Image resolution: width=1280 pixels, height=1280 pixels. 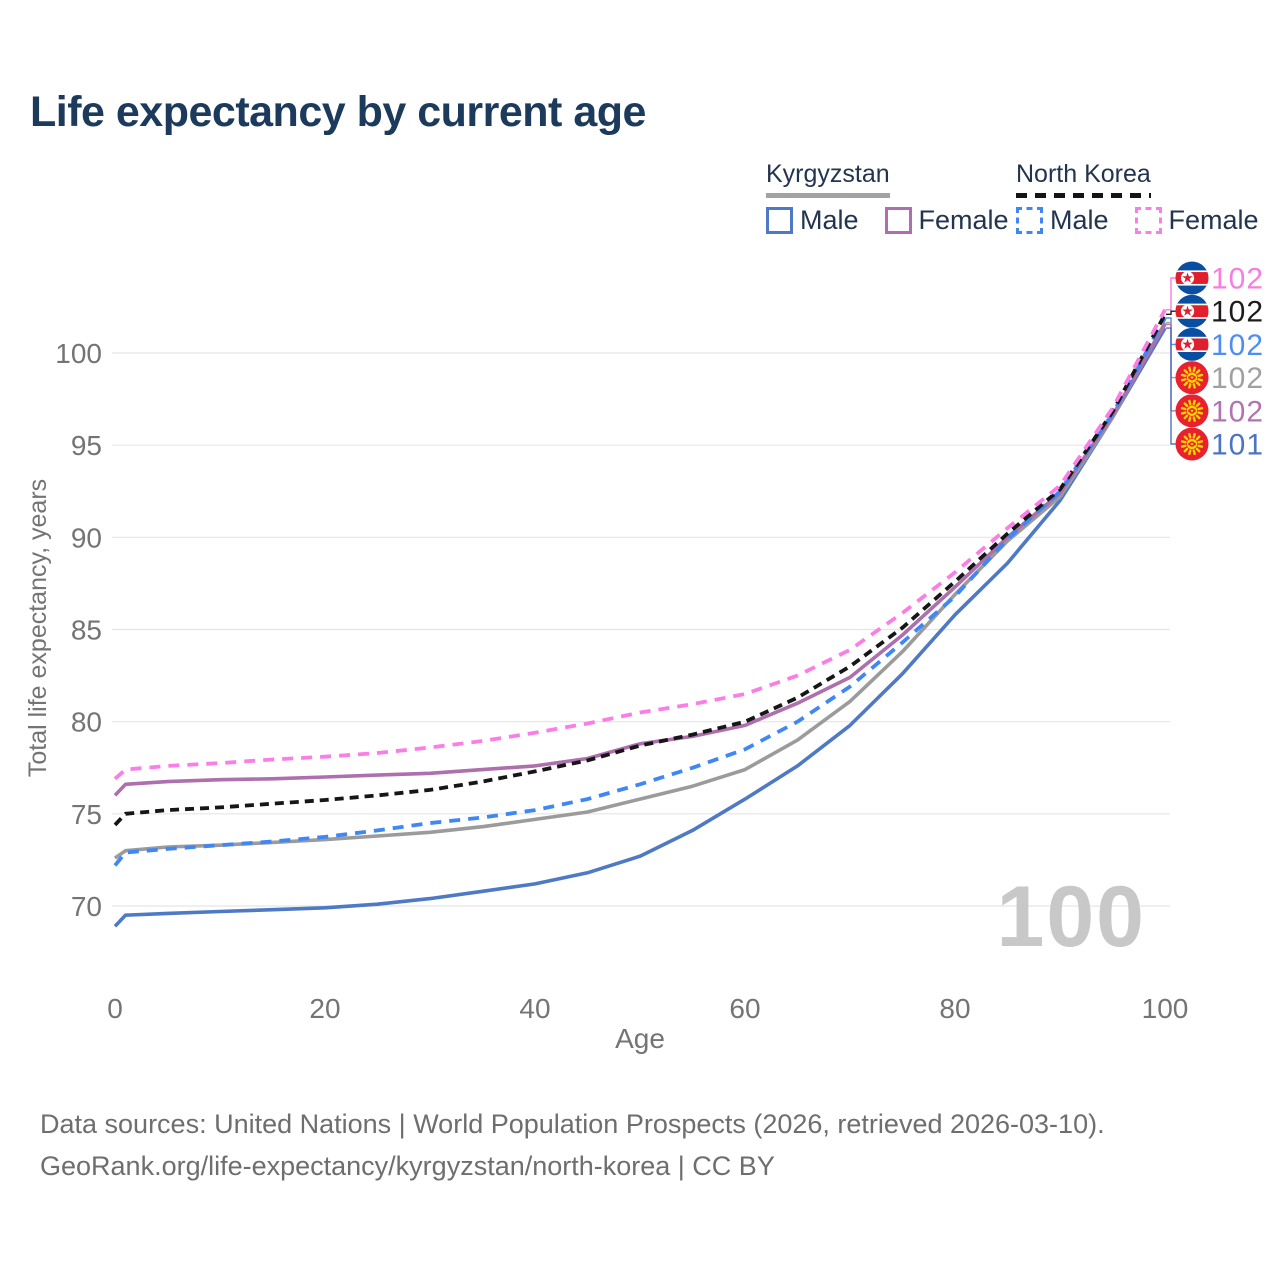 What do you see at coordinates (779, 220) in the screenshot?
I see `kyrgyzstan-male-swatch` at bounding box center [779, 220].